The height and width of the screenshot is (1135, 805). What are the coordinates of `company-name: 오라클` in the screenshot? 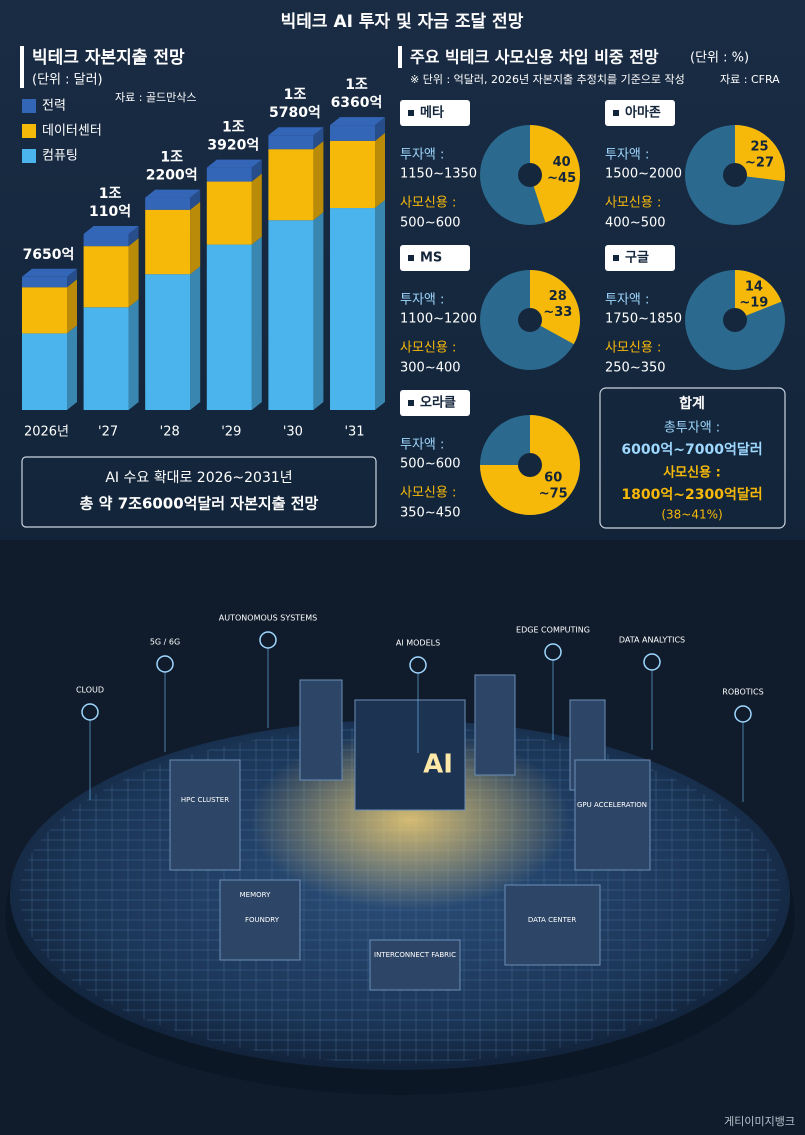 It's located at (438, 403).